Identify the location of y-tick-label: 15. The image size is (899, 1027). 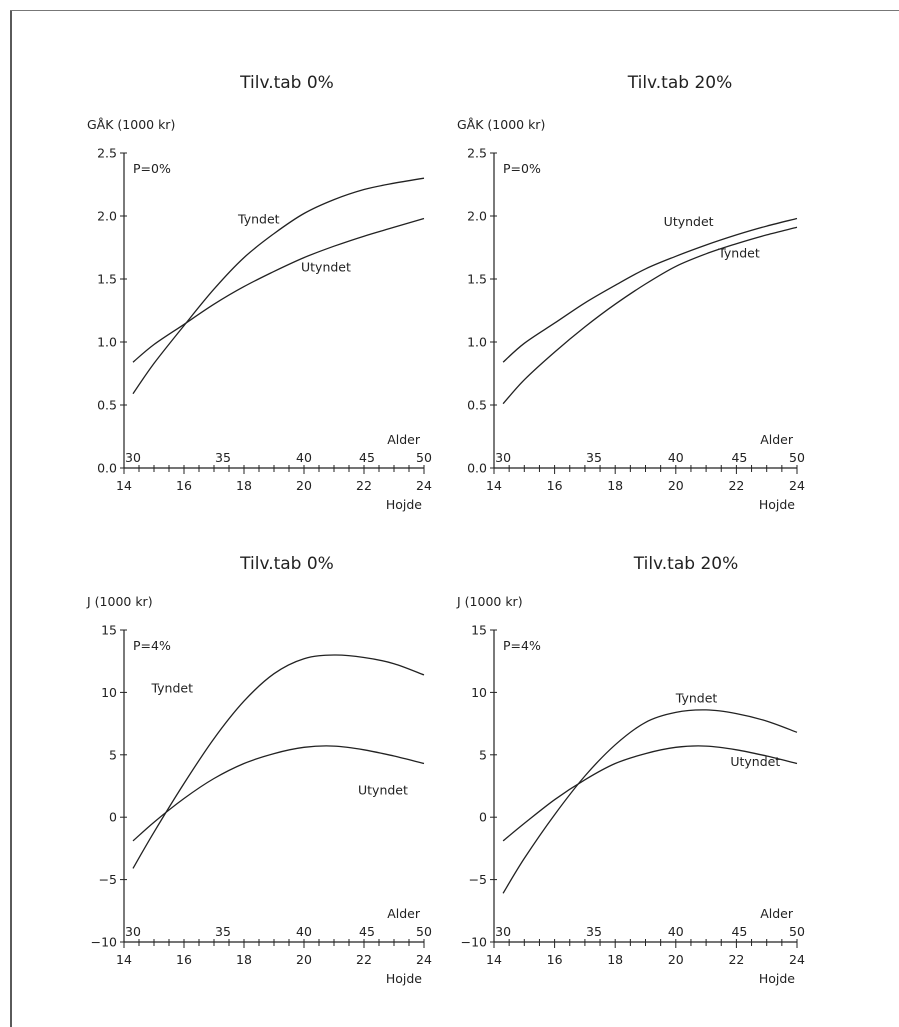
(109, 630).